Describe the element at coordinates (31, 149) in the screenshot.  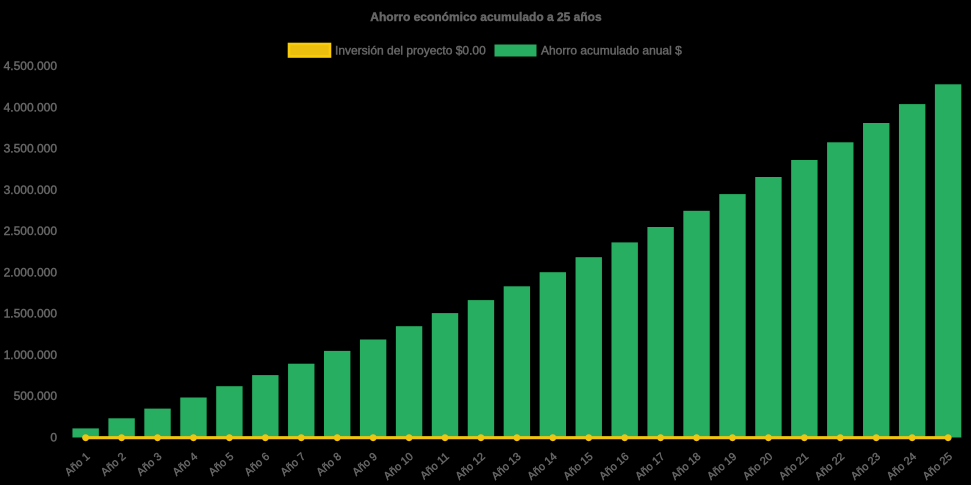
I see `svg-text: 3.500.000` at that location.